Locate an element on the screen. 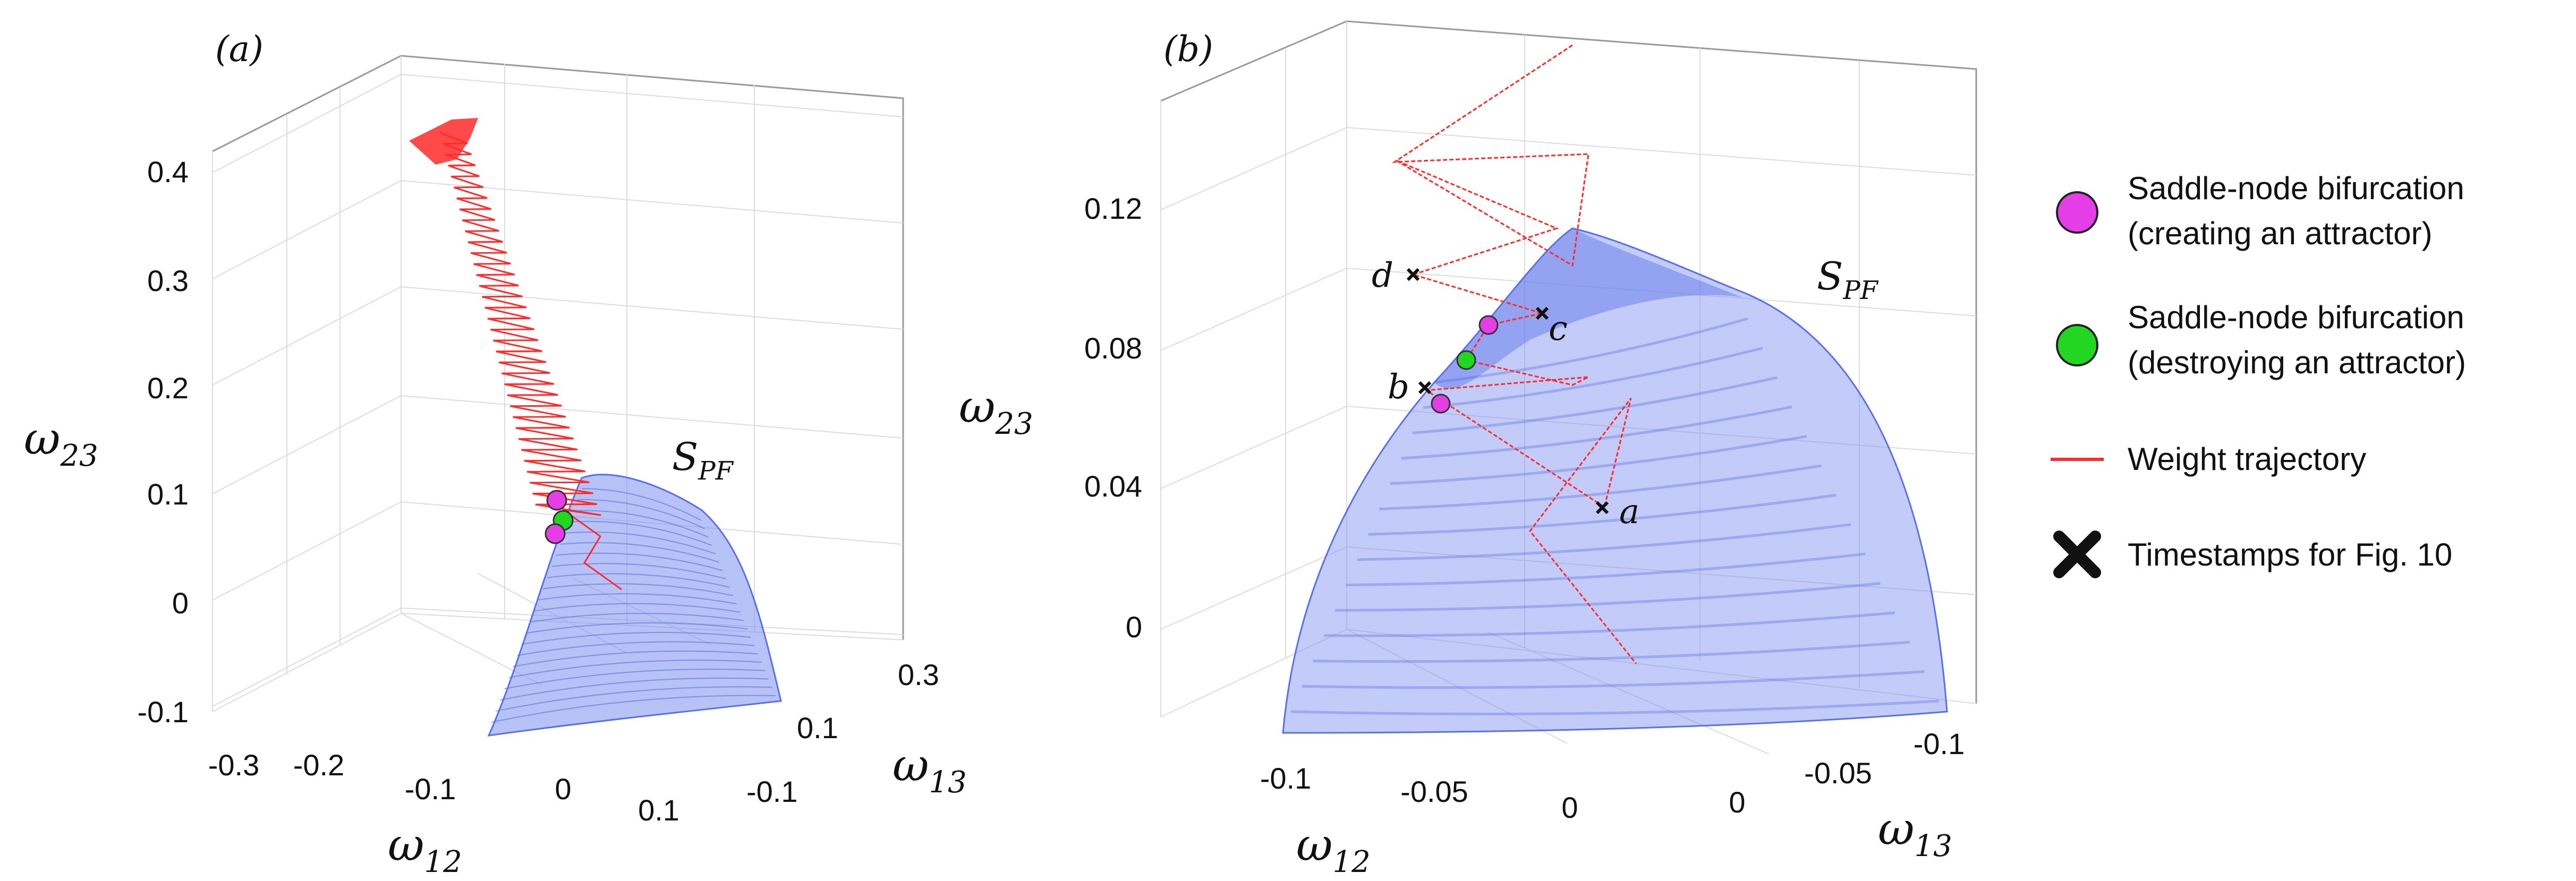 This screenshot has height=881, width=2576. legend-destroying-line2: (destroying an attractor) is located at coordinates (2297, 362).